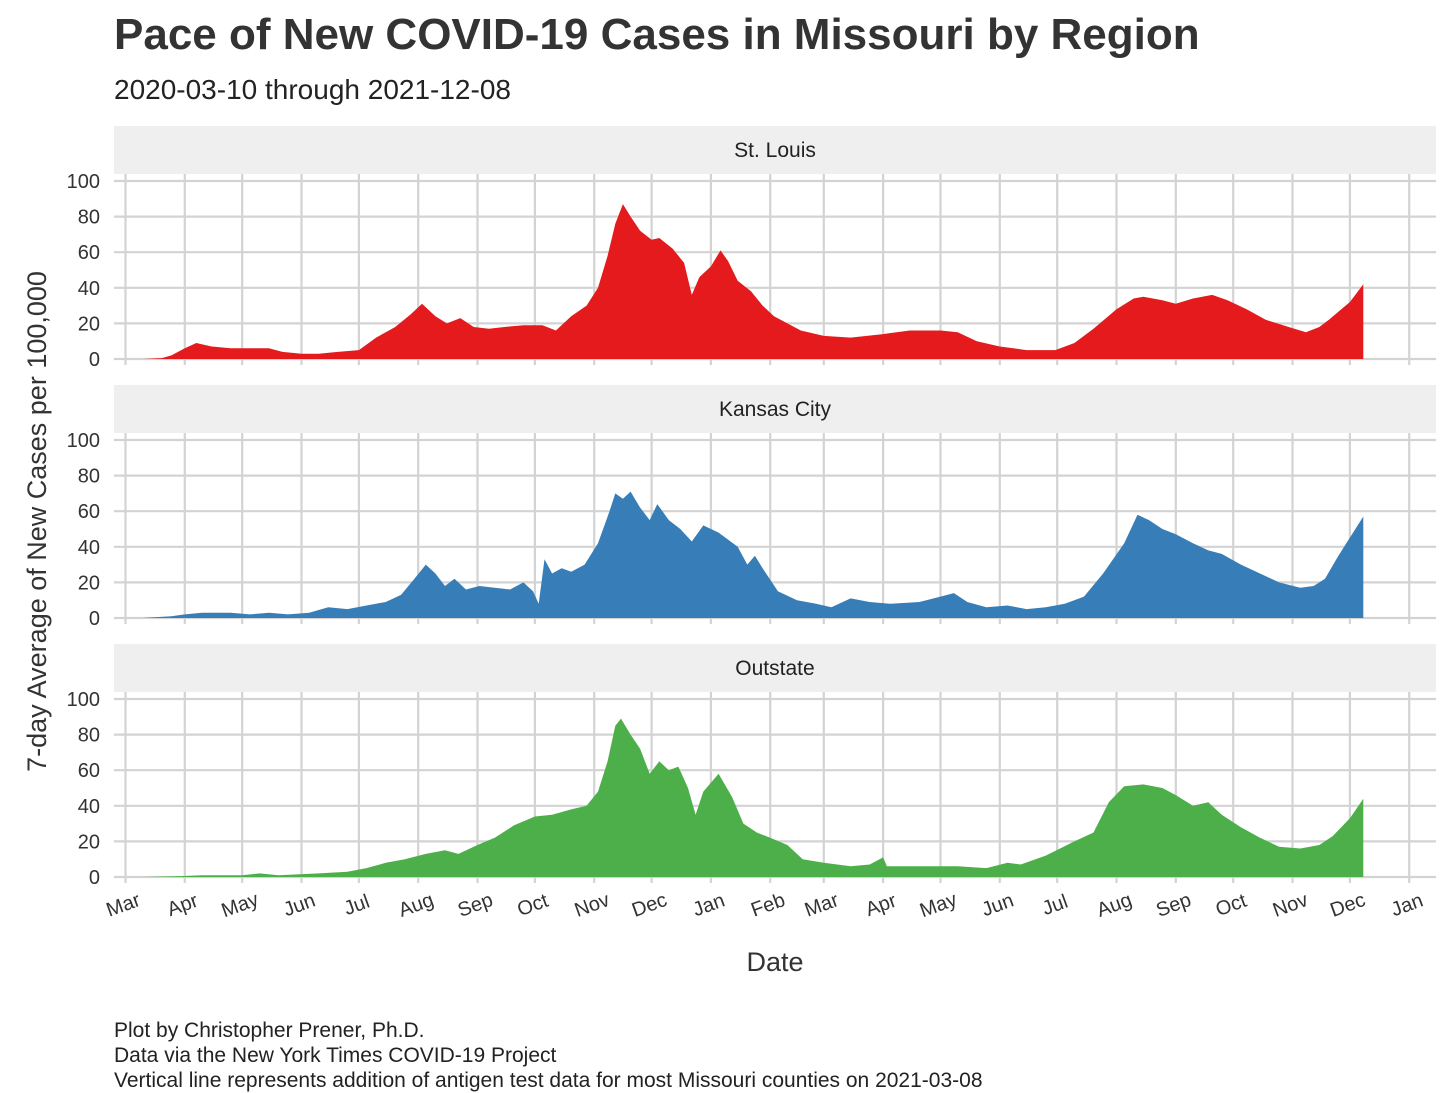 This screenshot has height=1093, width=1456. What do you see at coordinates (768, 905) in the screenshot?
I see `x-tick-label: Feb` at bounding box center [768, 905].